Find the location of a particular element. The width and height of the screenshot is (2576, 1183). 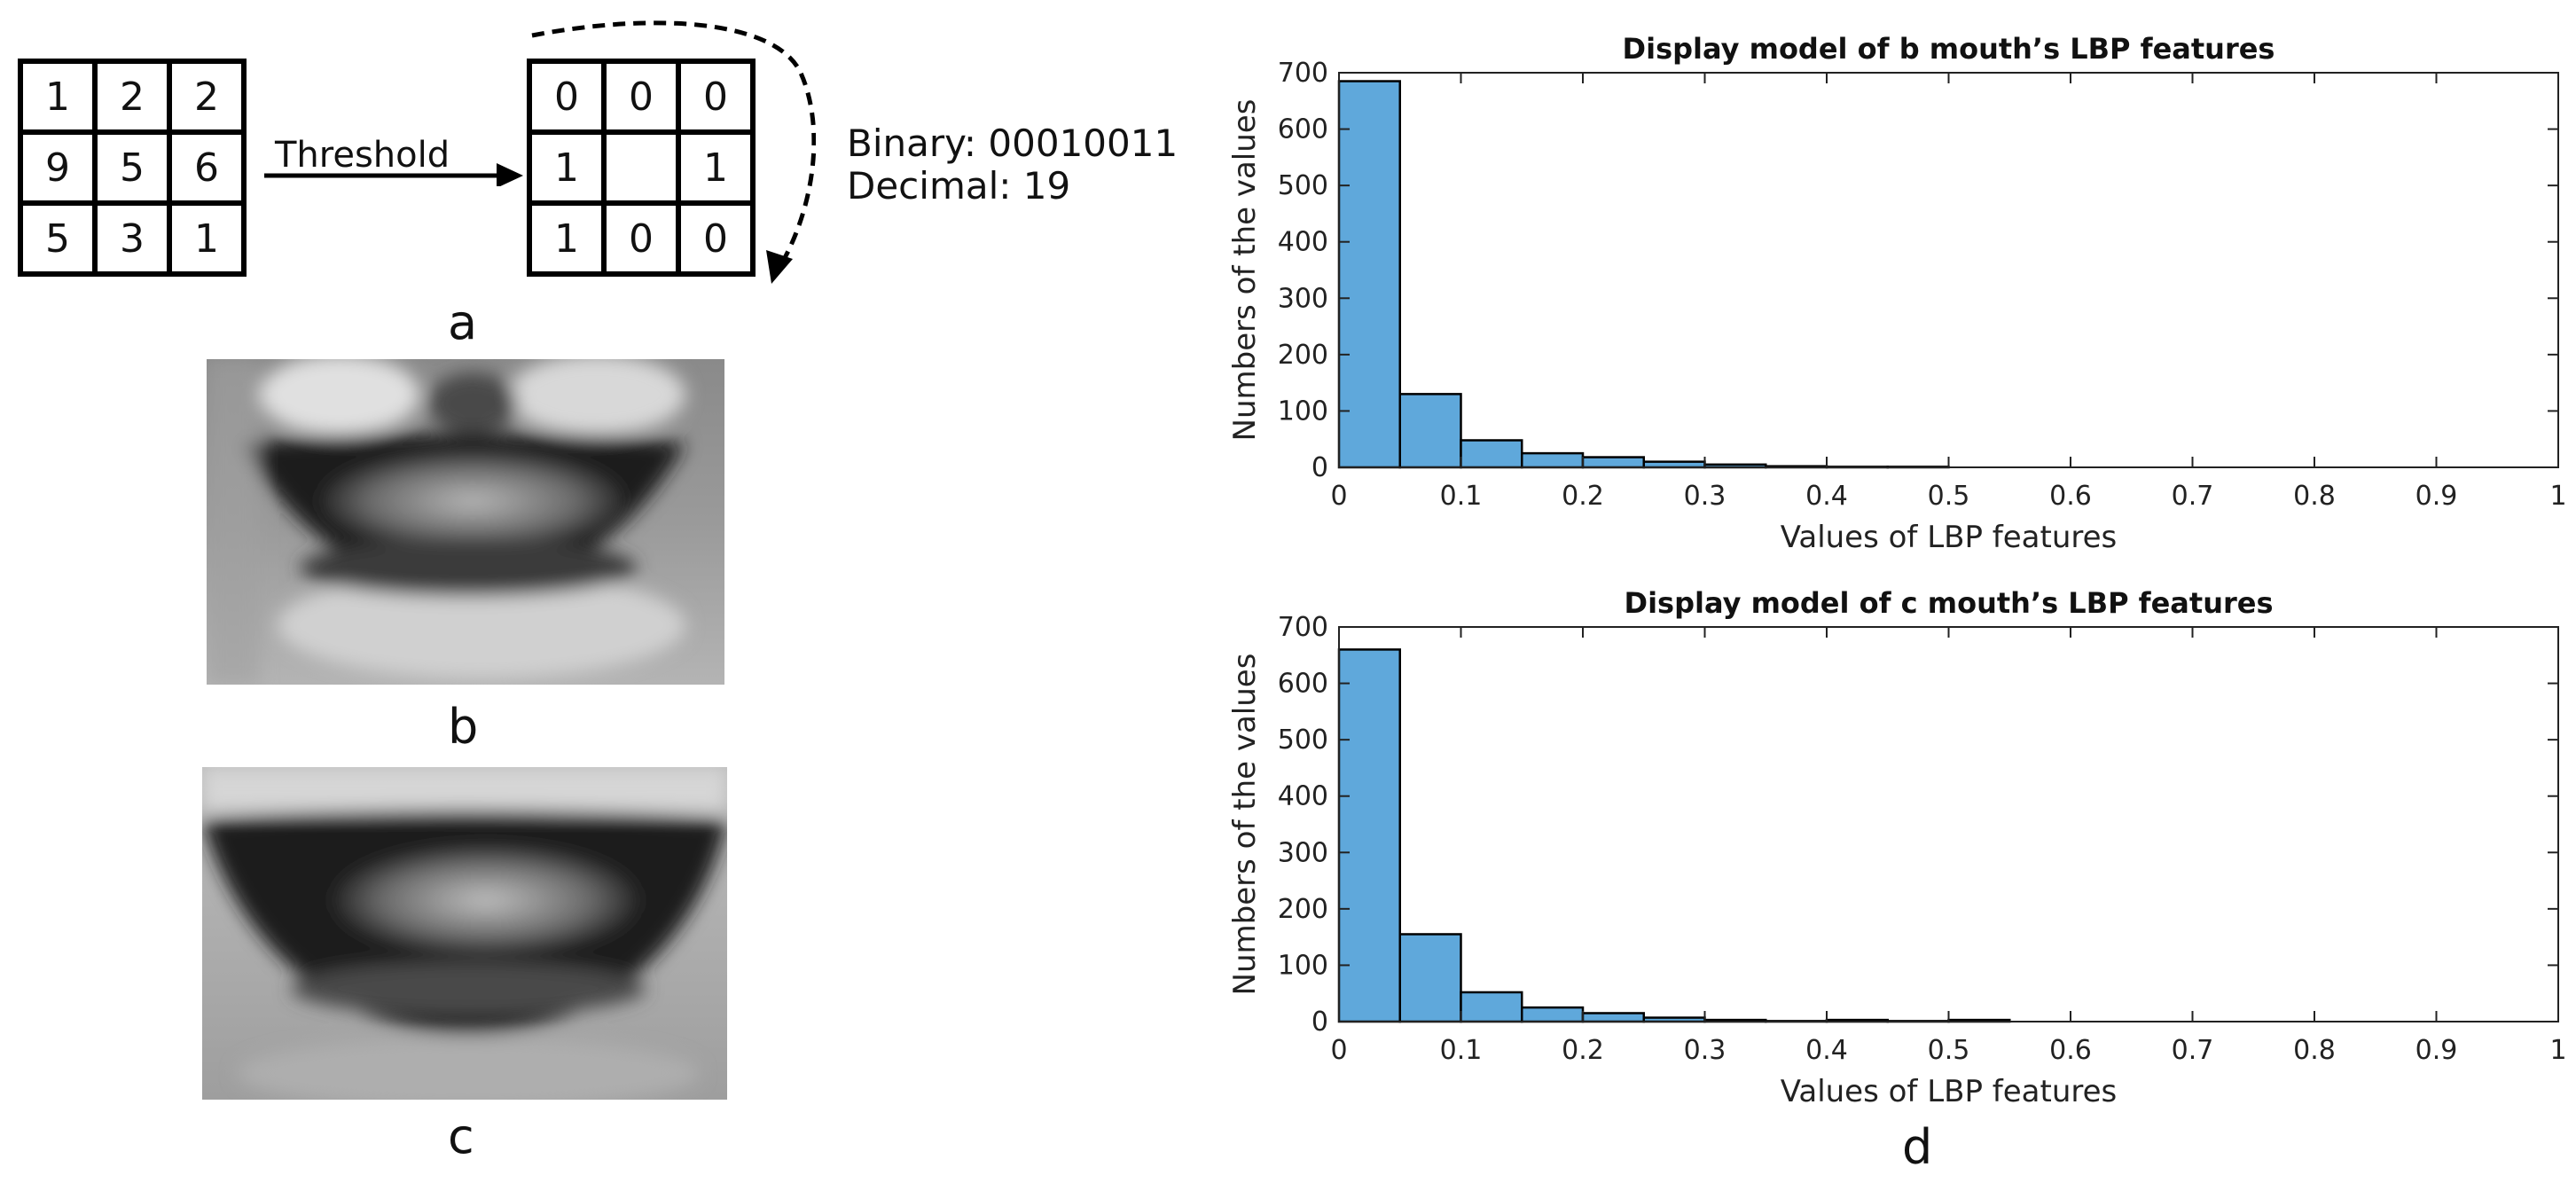

panel-label-a: a is located at coordinates (463, 322).